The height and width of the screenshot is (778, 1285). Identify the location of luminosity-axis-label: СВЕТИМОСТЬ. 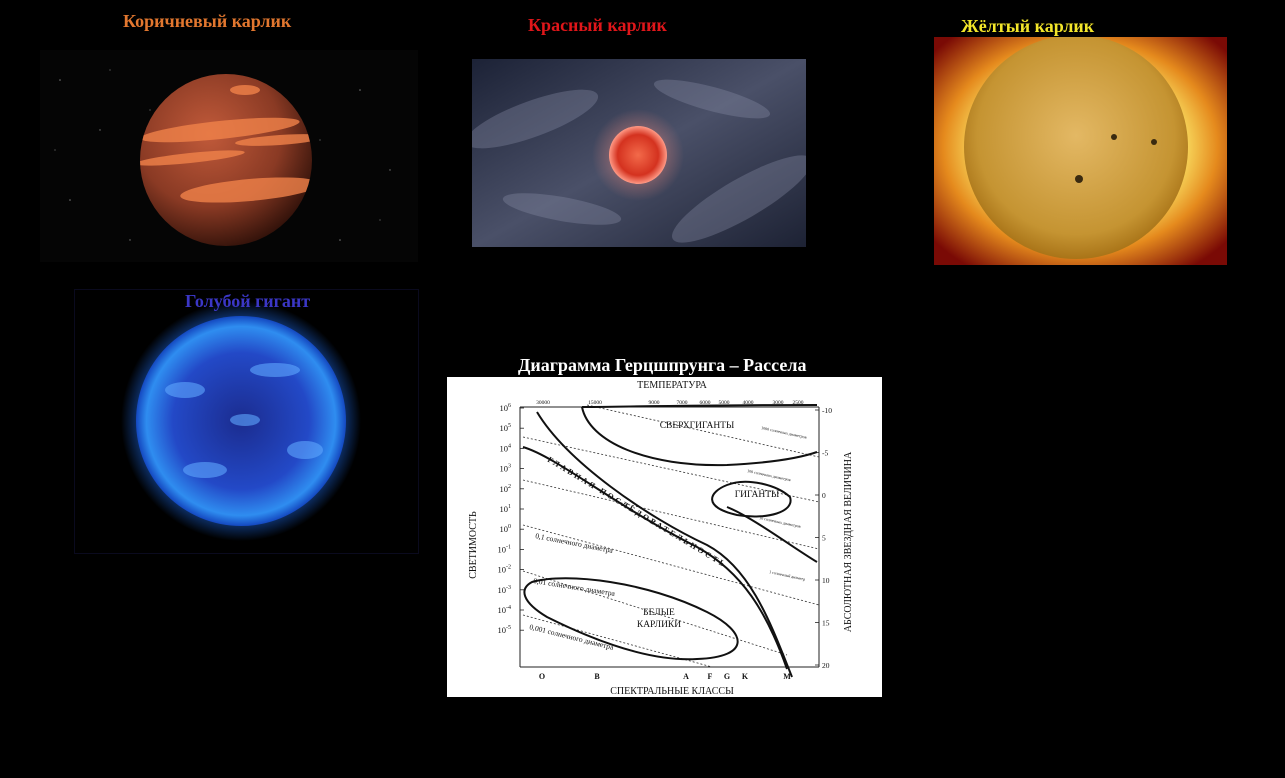
(473, 545).